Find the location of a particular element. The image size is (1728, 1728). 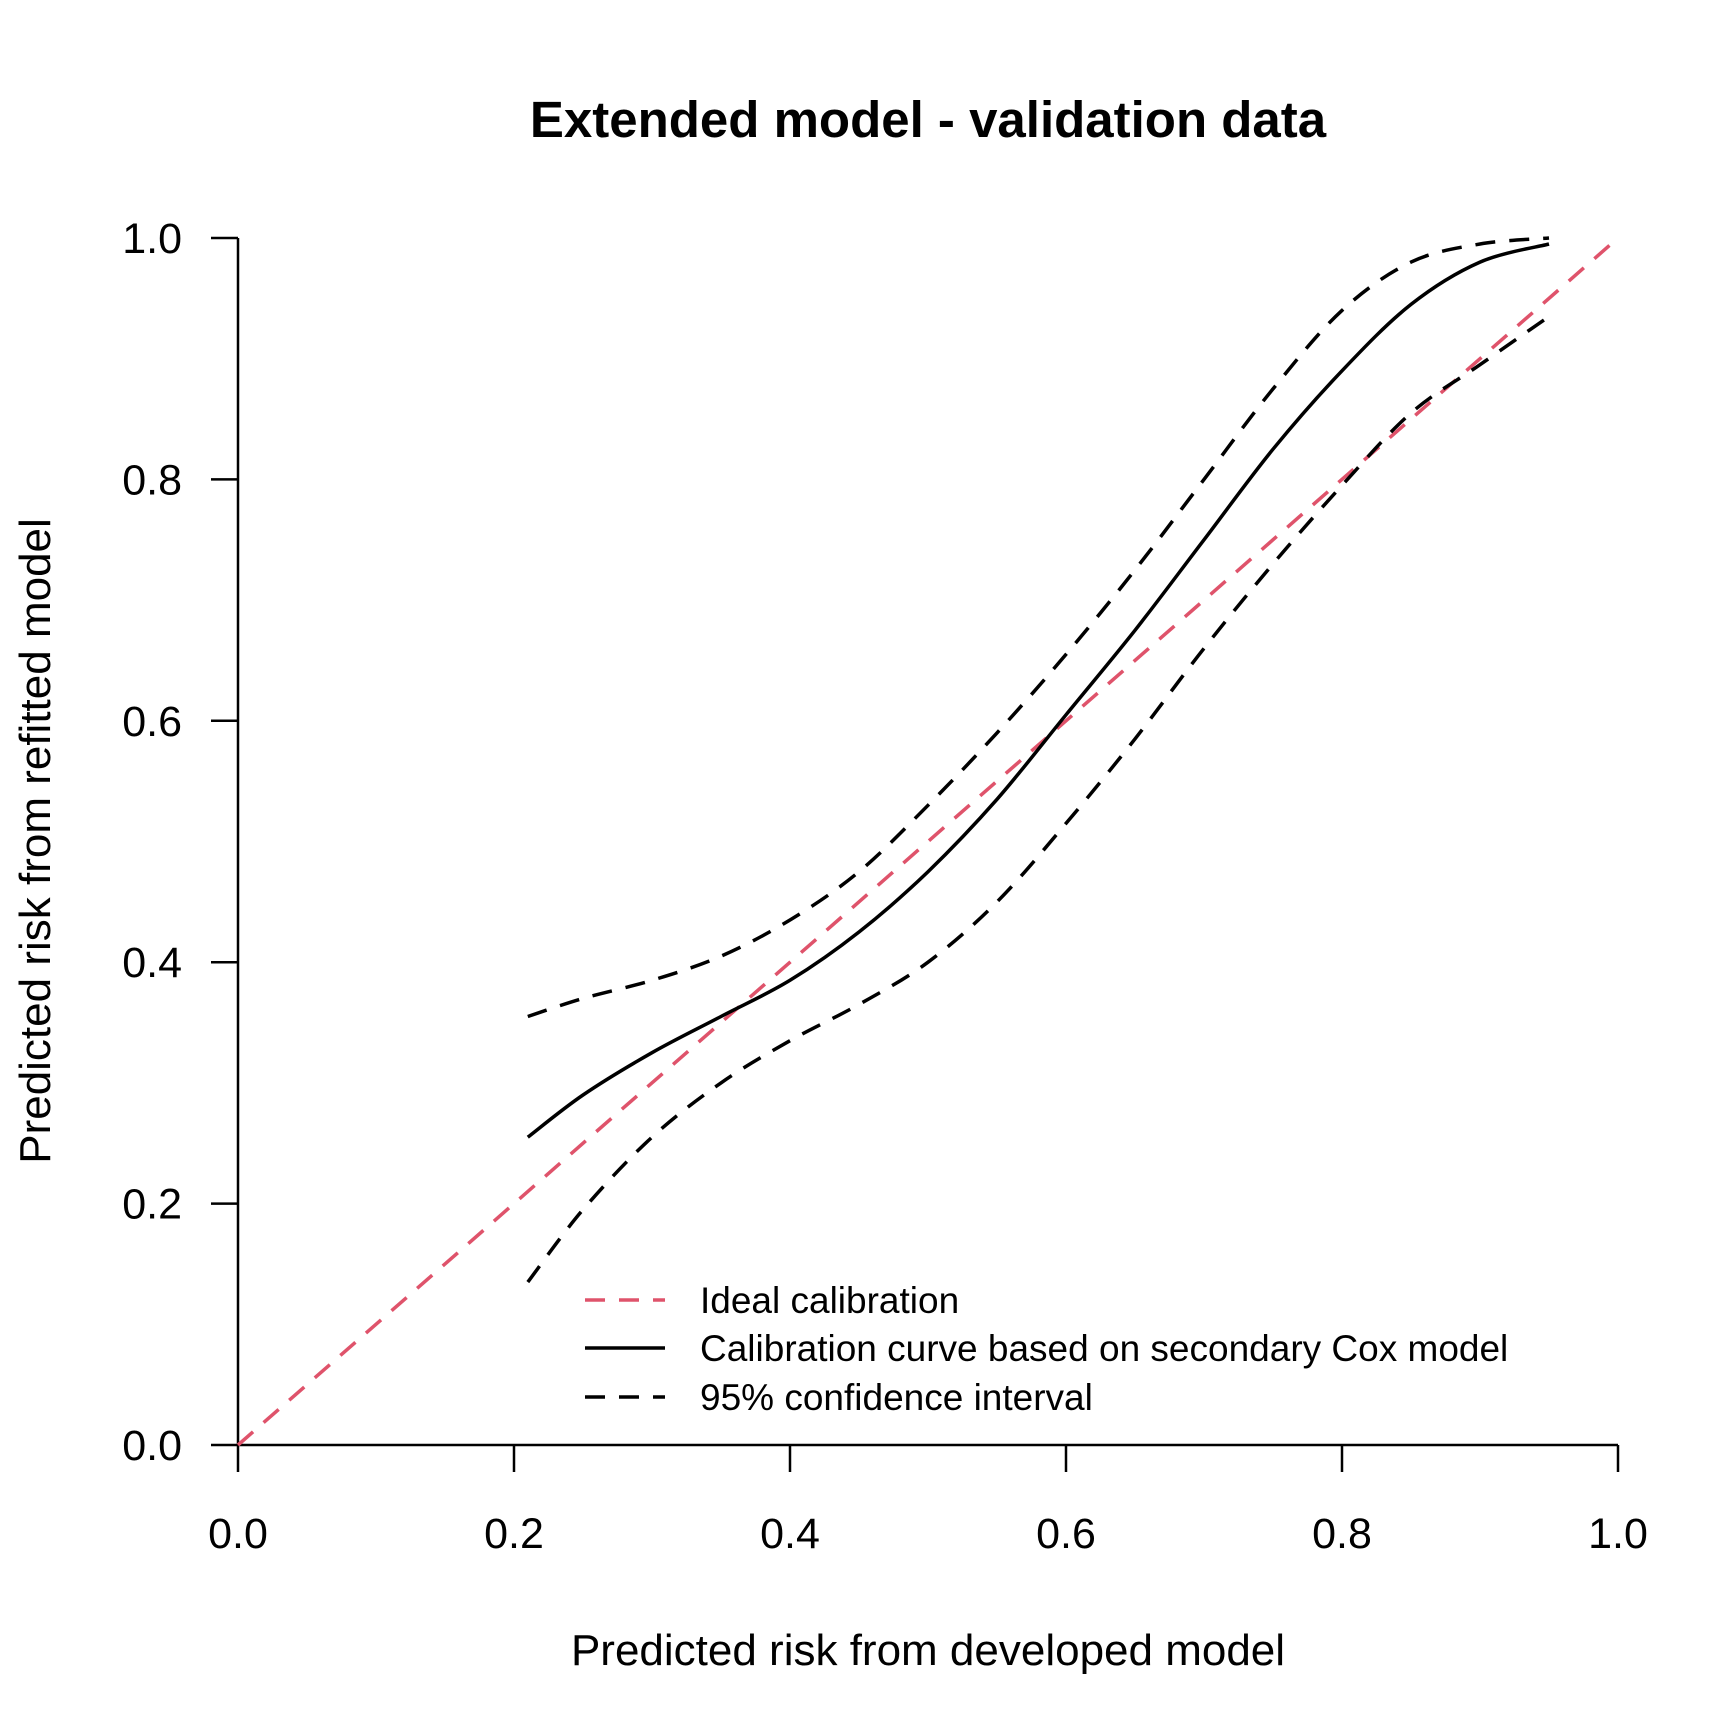

y-tick-label: 0.4 is located at coordinates (152, 963).